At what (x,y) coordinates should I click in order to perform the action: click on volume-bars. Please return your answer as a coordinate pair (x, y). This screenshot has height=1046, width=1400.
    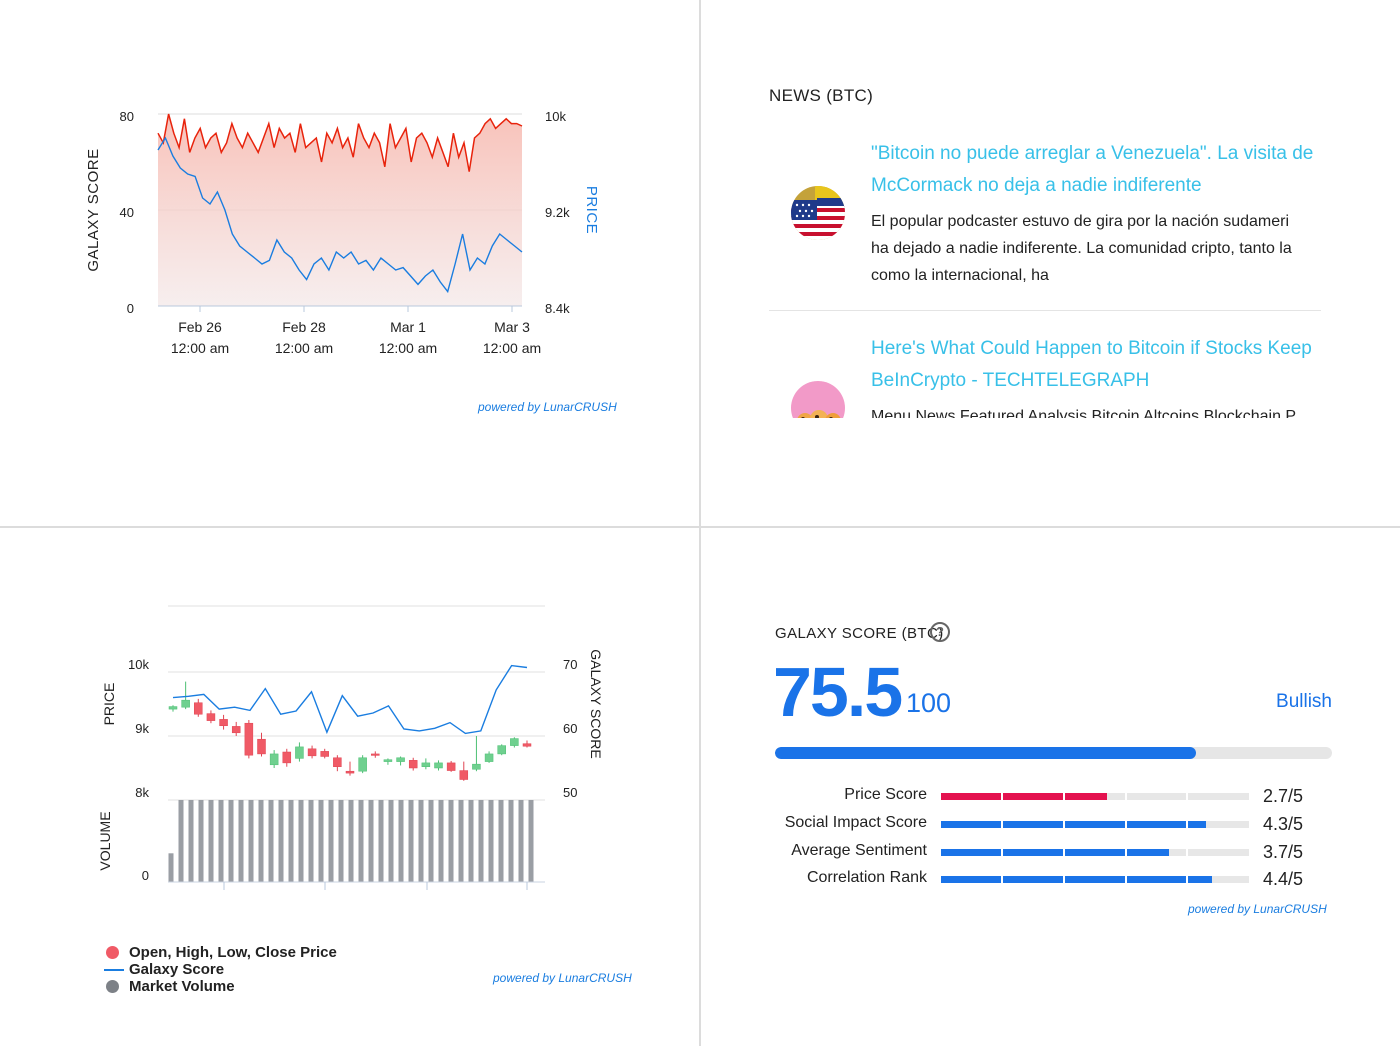
    Looking at the image, I should click on (351, 841).